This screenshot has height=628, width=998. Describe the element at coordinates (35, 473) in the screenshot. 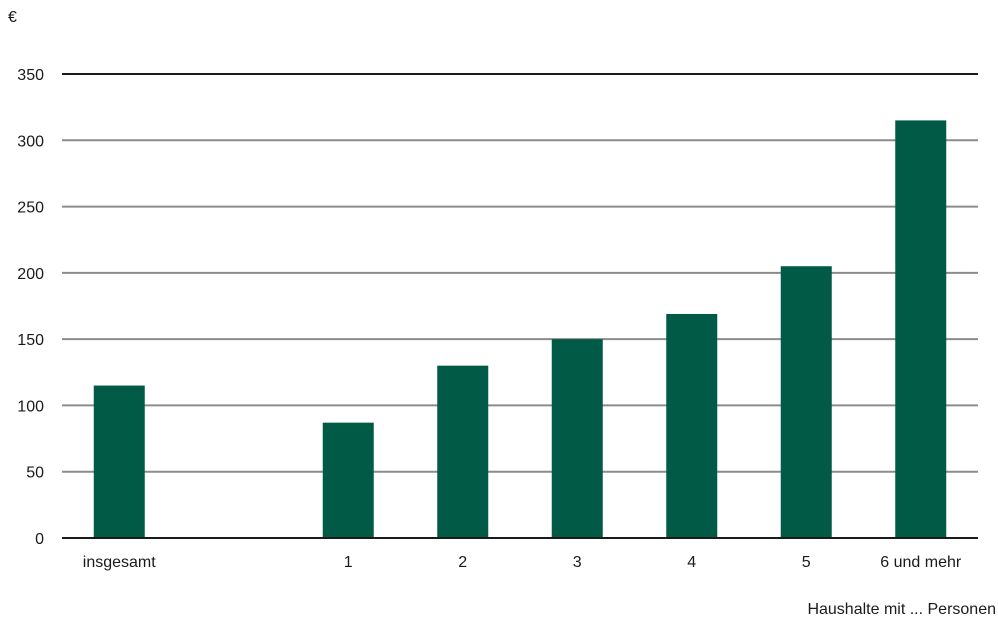

I see `y-tick-label-50: 50` at that location.